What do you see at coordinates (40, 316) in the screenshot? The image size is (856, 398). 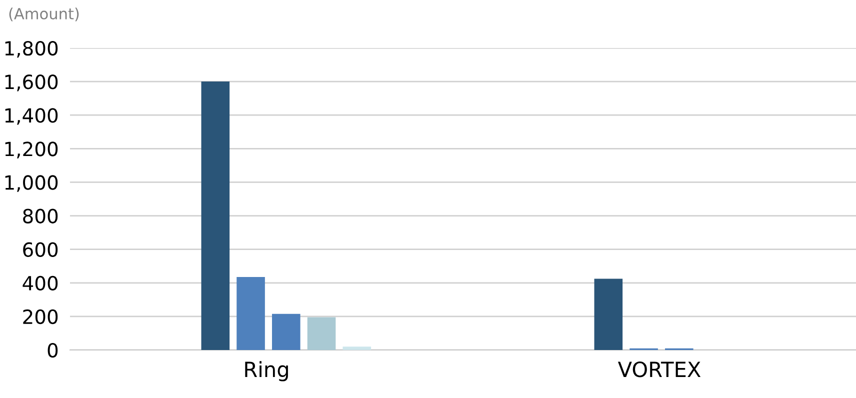 I see `y-tick-label: 200` at bounding box center [40, 316].